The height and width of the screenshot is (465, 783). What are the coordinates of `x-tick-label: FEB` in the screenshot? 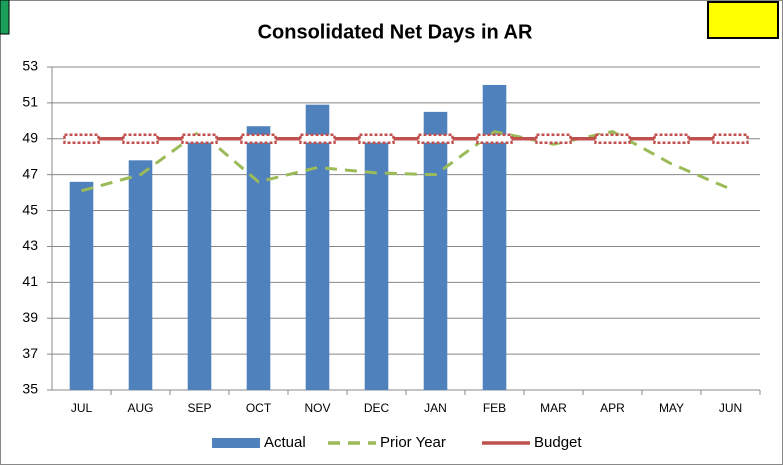 It's located at (494, 408).